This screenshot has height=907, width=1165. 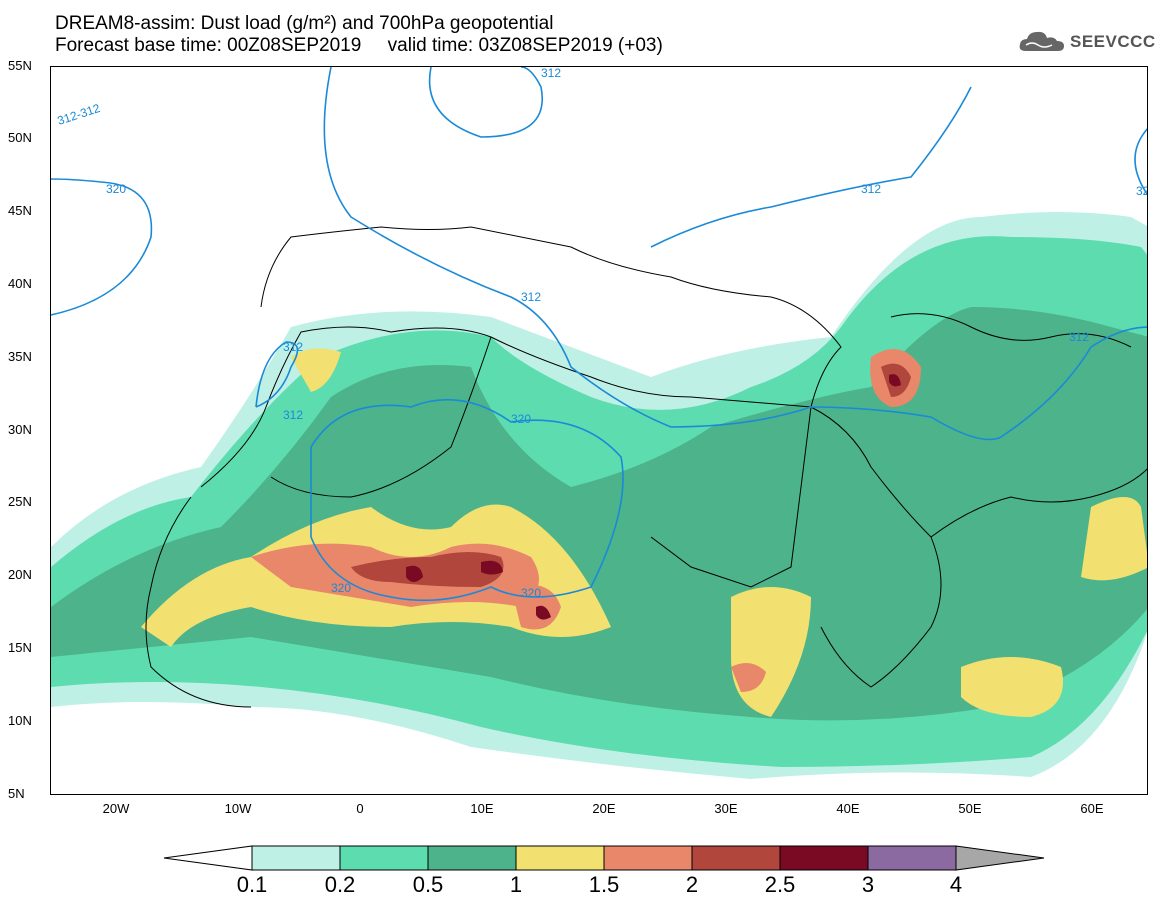 I want to click on lat-label: 45N, so click(x=20, y=210).